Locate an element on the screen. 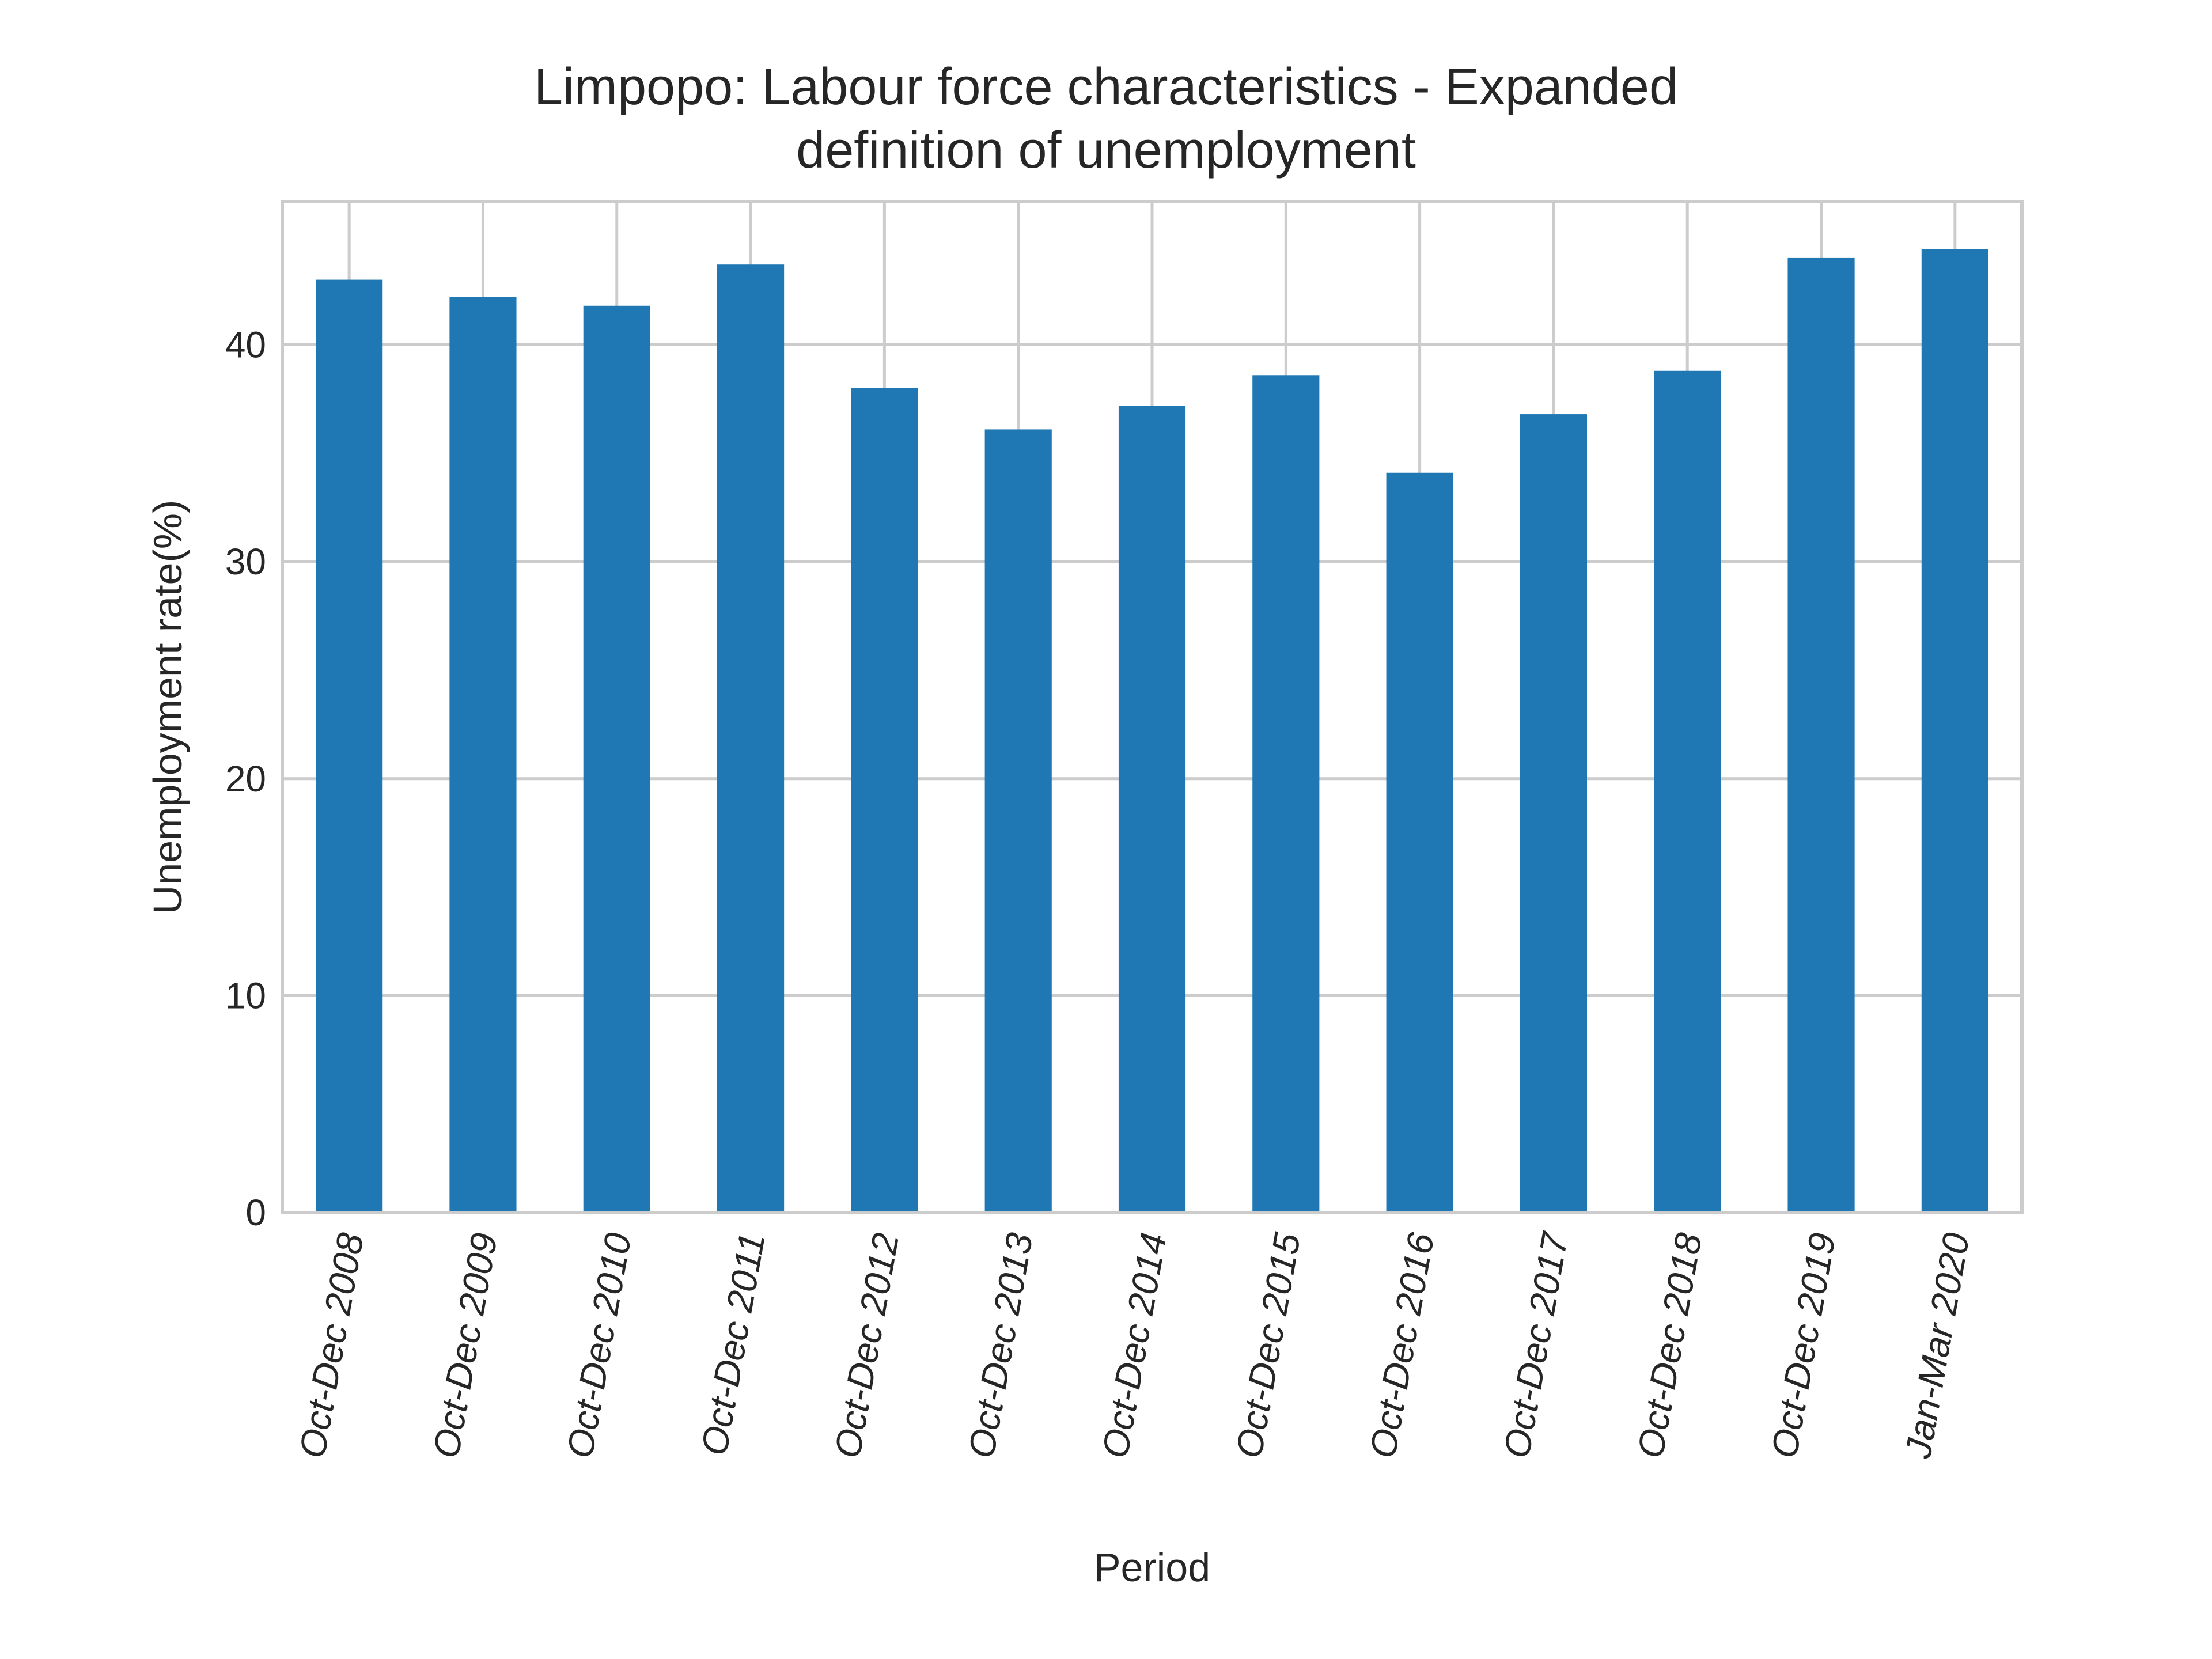 Image resolution: width=2212 pixels, height=1659 pixels. y-tick-label: 30 is located at coordinates (245, 561).